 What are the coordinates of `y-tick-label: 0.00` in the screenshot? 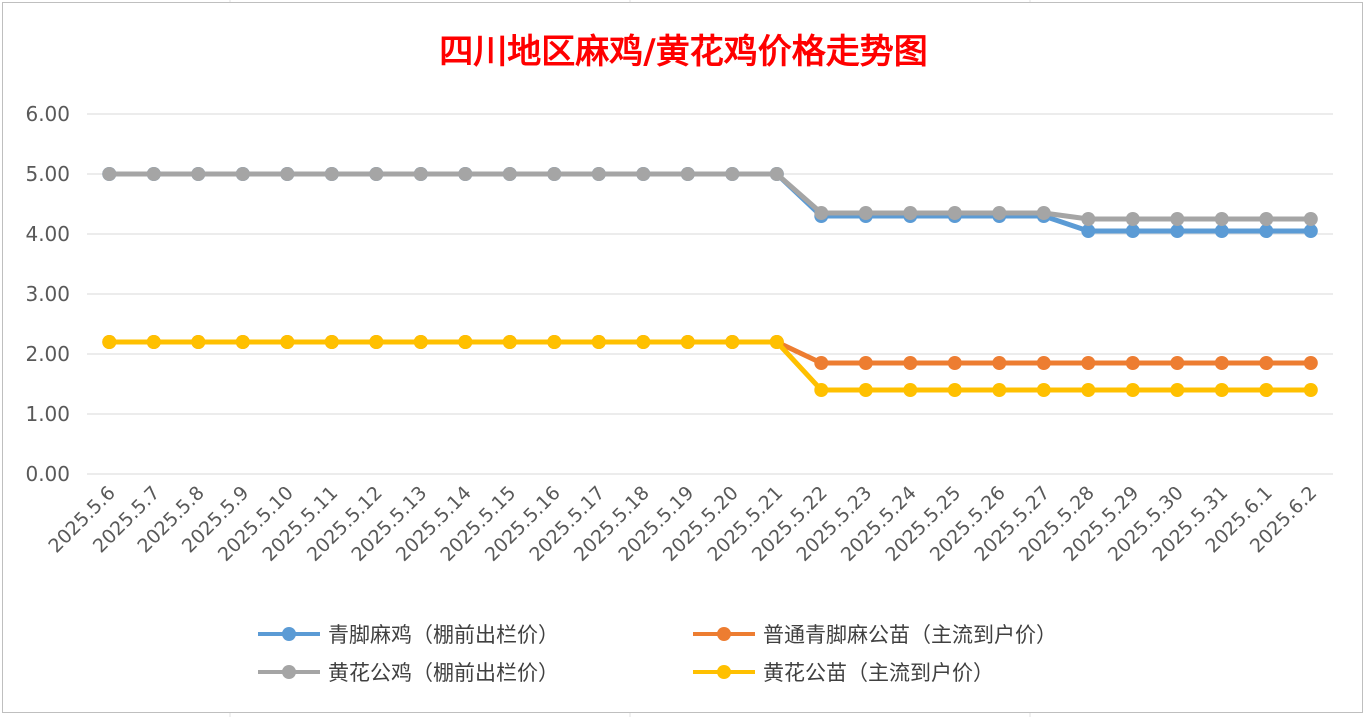 It's located at (47, 474).